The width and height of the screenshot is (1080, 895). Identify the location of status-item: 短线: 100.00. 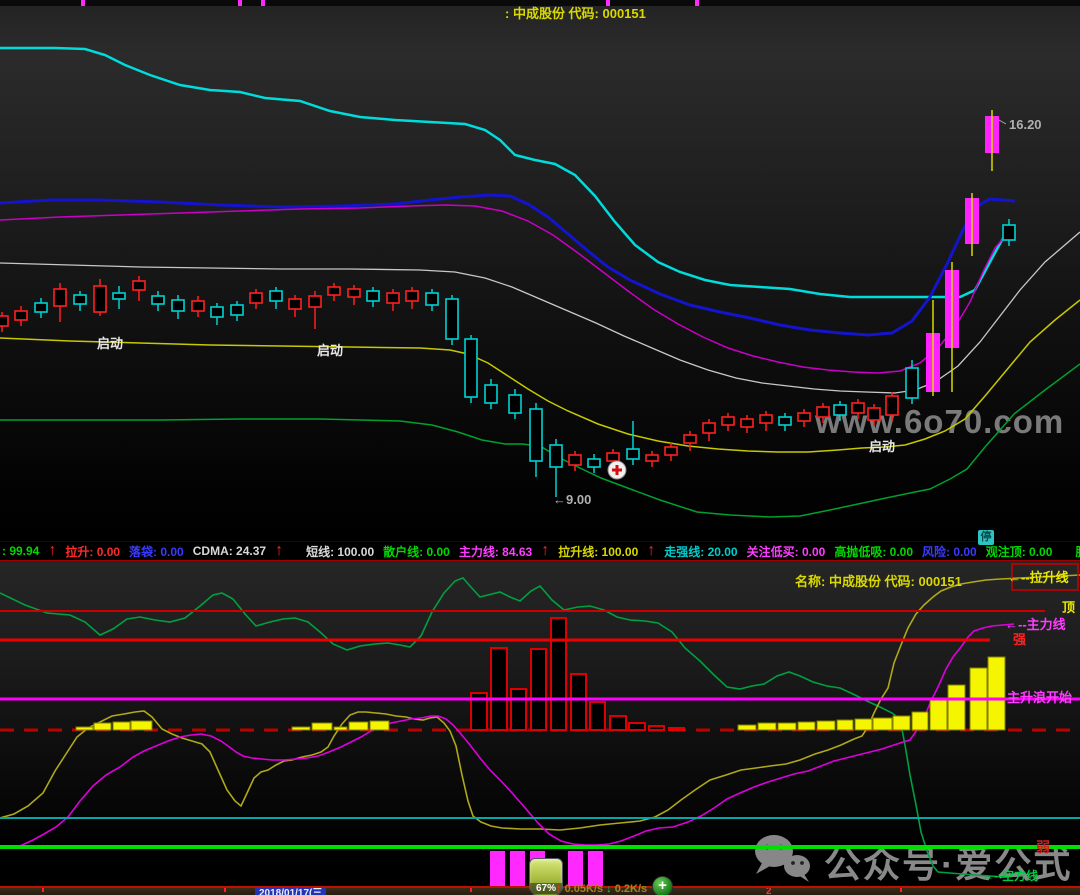
(340, 551).